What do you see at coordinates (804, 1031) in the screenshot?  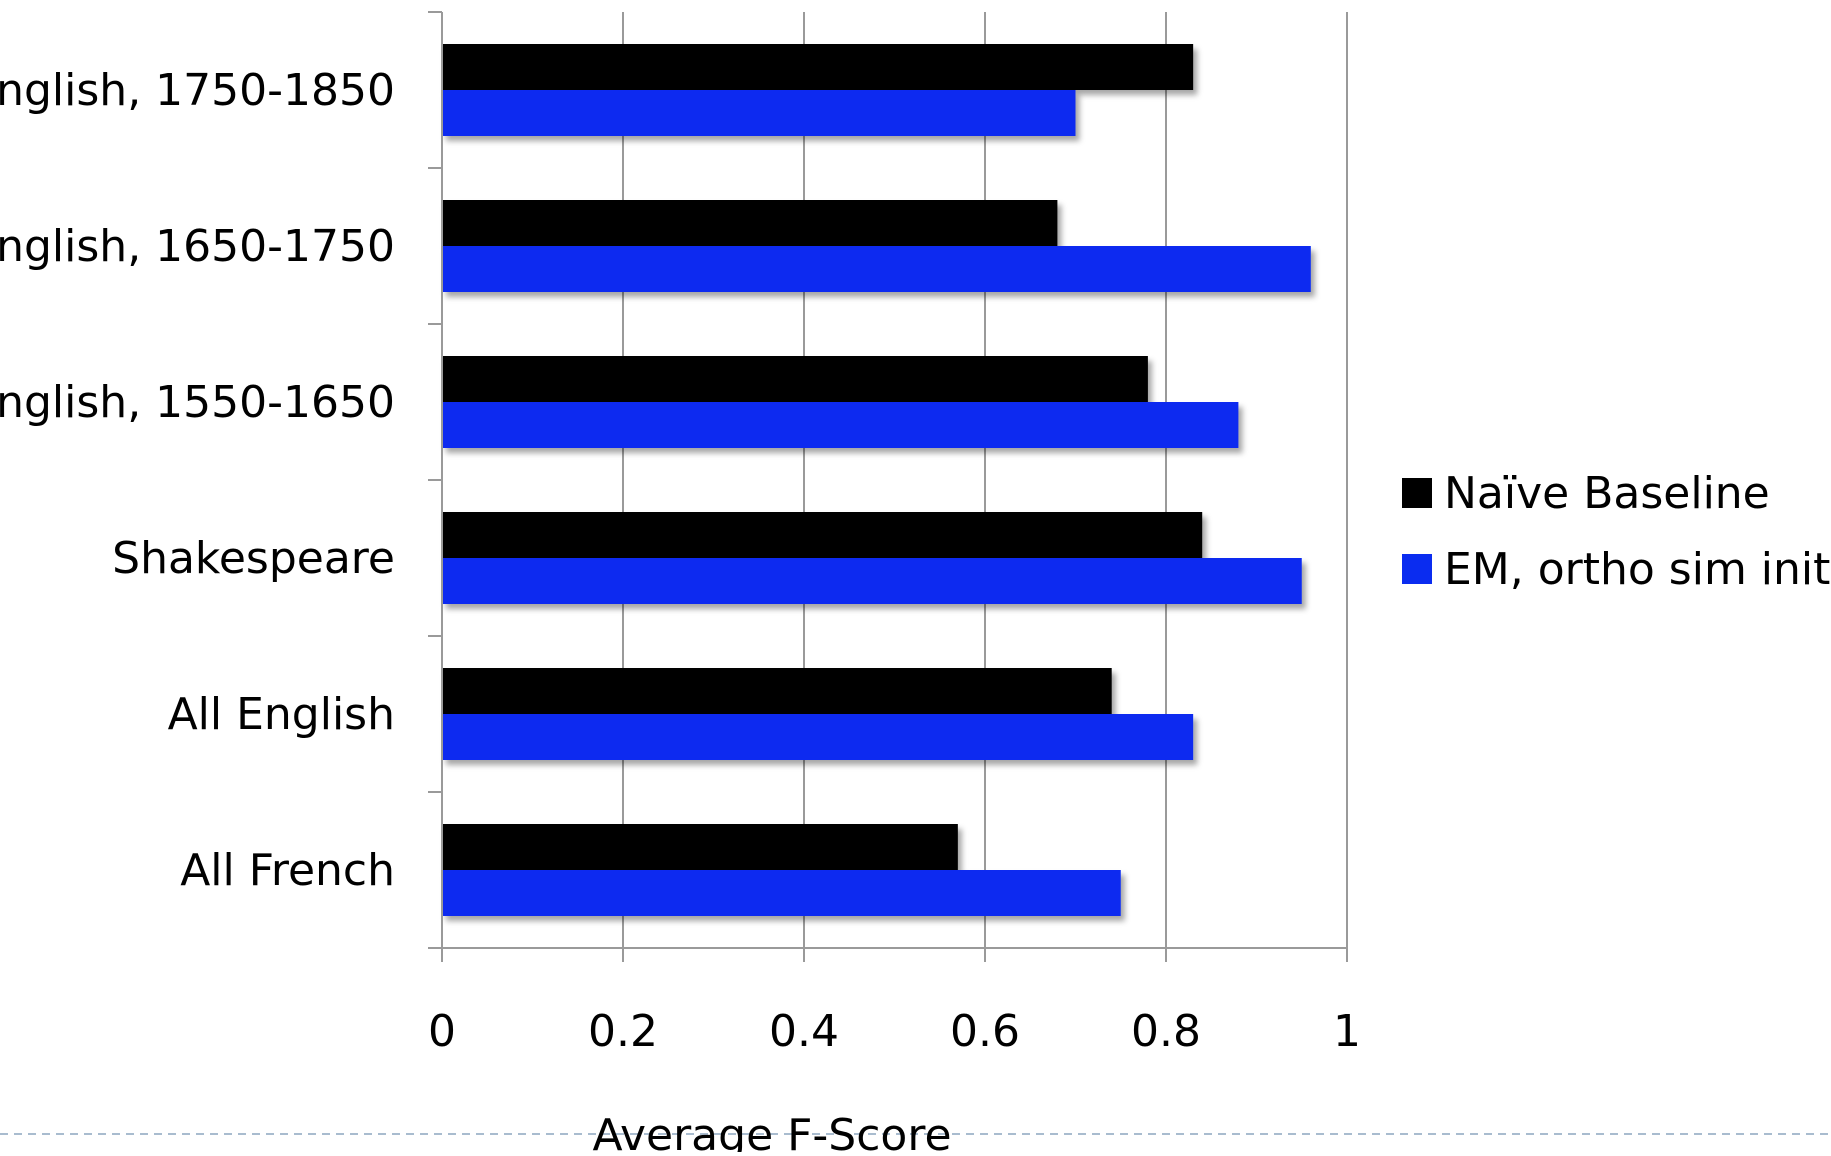 I see `x-tick-label: 0.4` at bounding box center [804, 1031].